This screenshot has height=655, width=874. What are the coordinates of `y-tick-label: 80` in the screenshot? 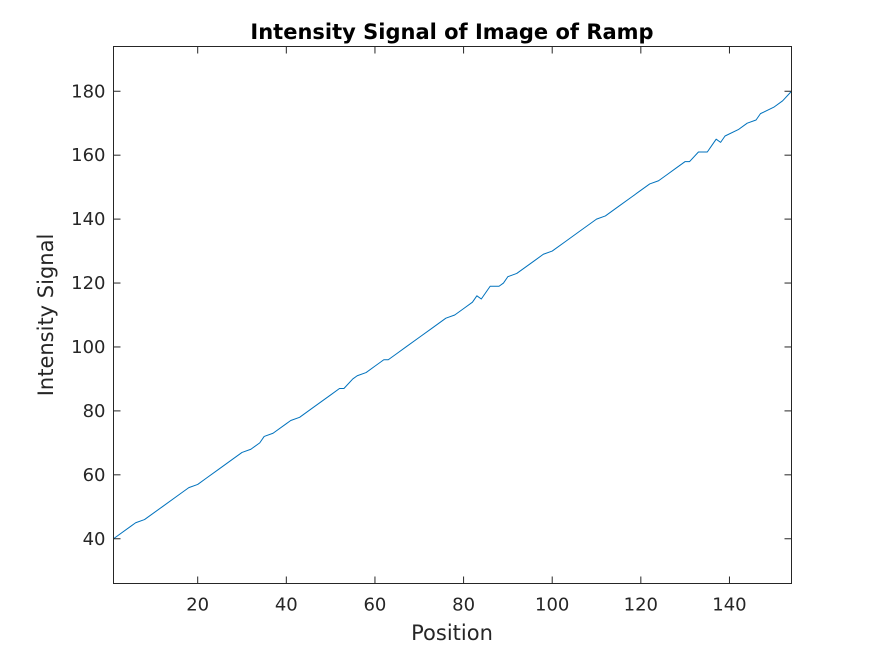 It's located at (94, 411).